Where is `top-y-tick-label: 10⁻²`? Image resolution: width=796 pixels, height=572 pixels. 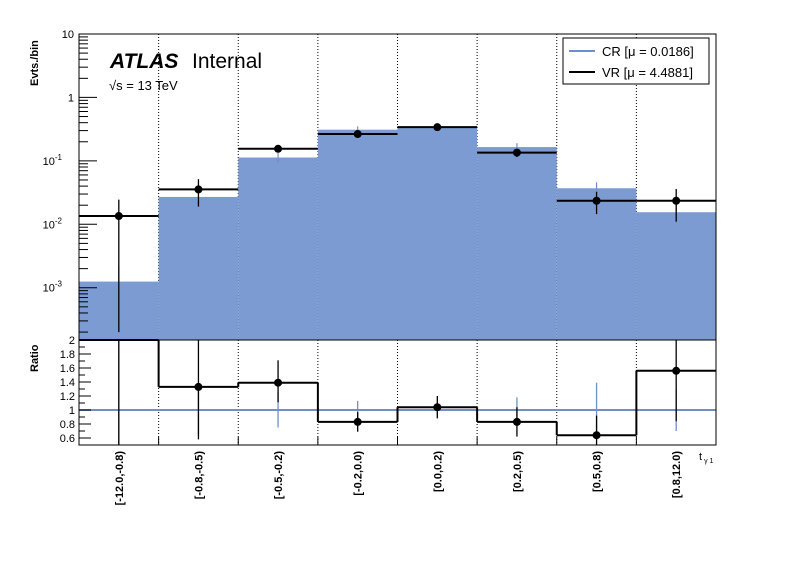 top-y-tick-label: 10⁻² is located at coordinates (53, 223).